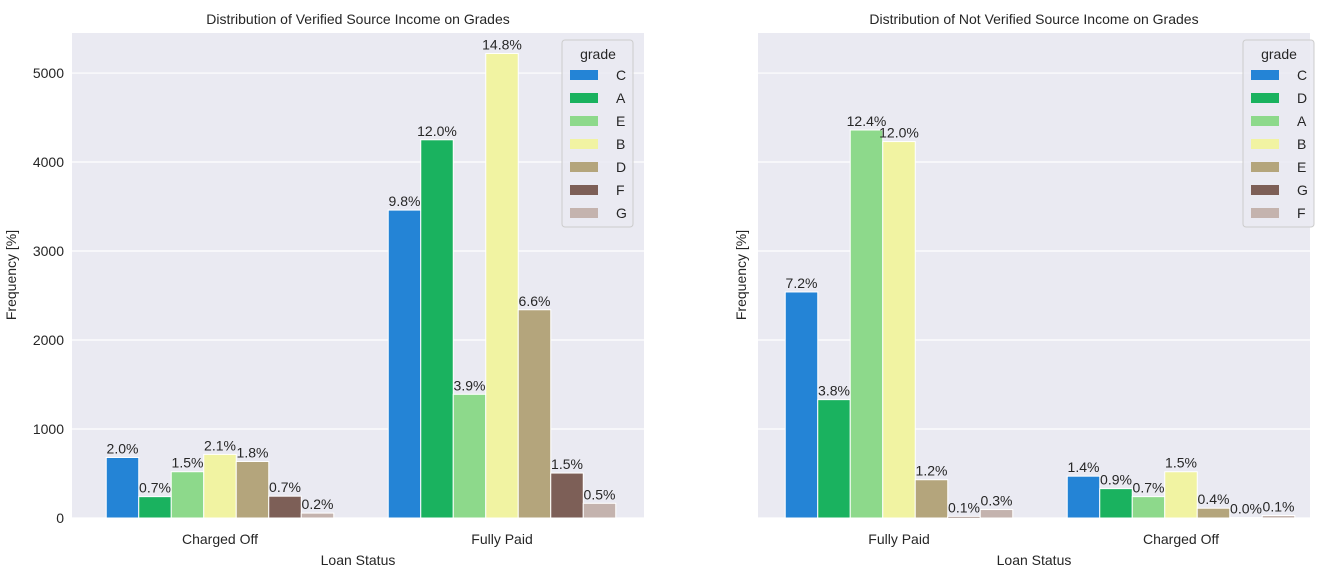 Image resolution: width=1339 pixels, height=582 pixels. I want to click on x-tick-labels-verified: Charged Off Fully Paid, so click(357, 539).